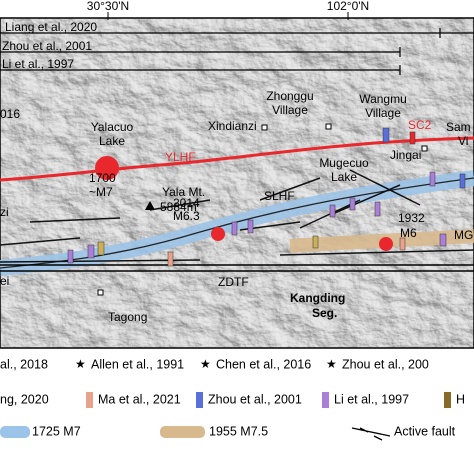 The height and width of the screenshot is (474, 474). I want to click on earthquake-2014, so click(218, 234).